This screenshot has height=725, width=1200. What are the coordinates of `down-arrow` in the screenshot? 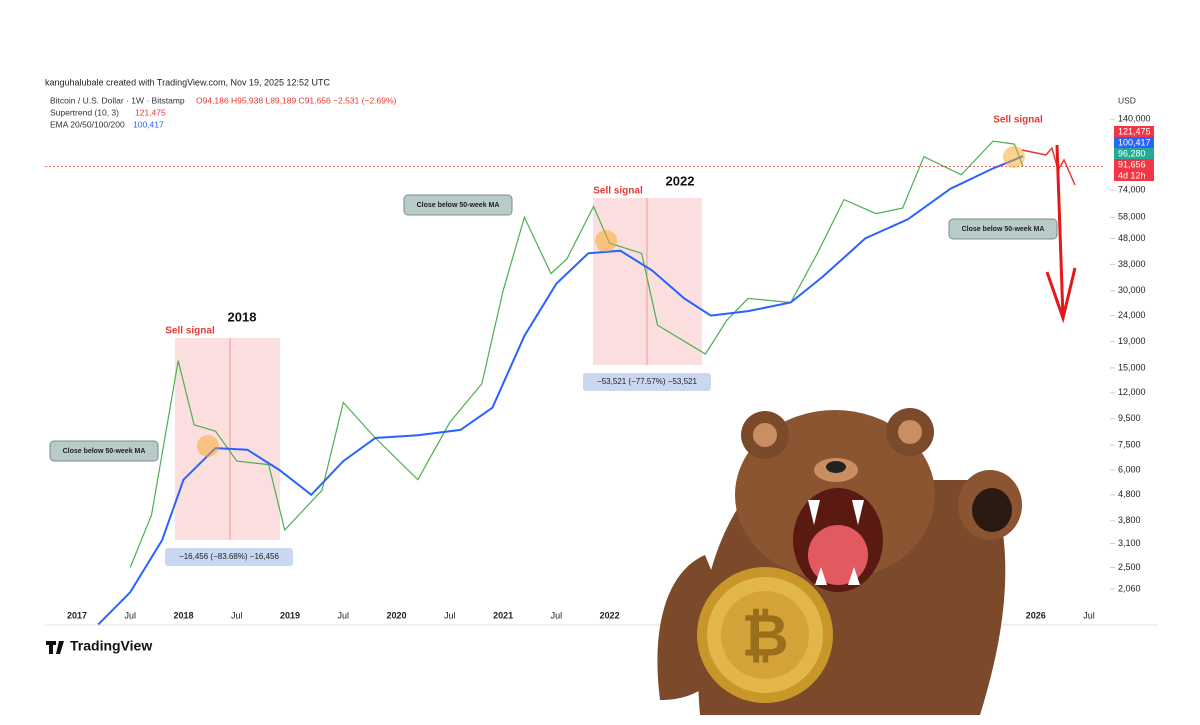 It's located at (1061, 234).